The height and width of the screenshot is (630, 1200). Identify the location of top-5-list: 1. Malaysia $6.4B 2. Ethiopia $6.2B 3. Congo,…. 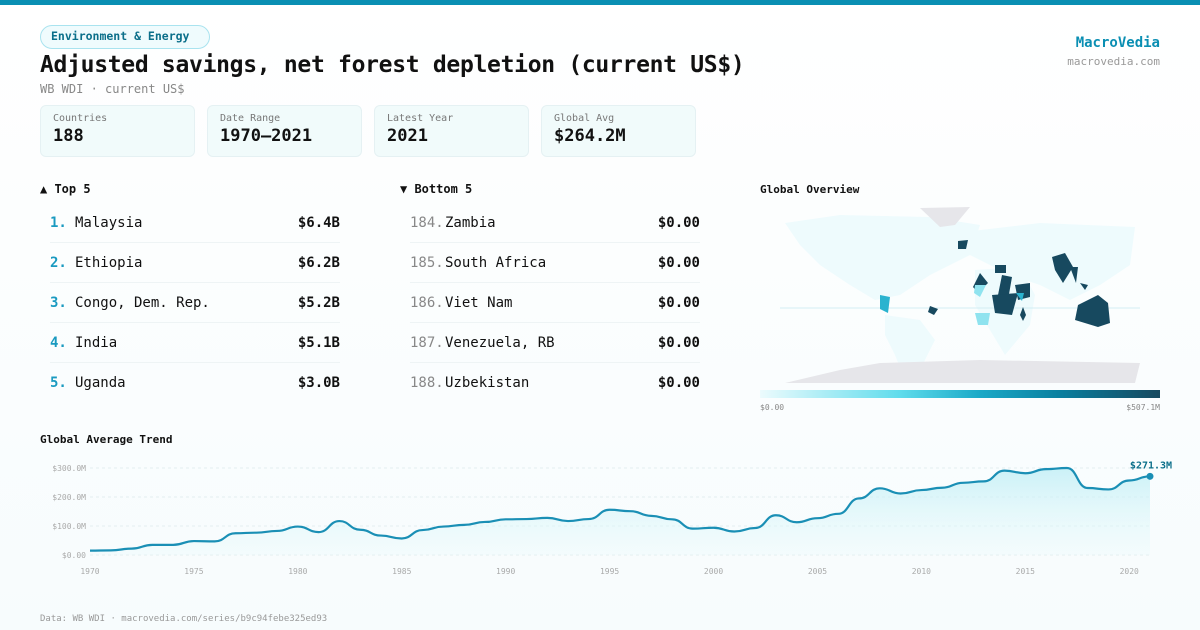
(190, 303).